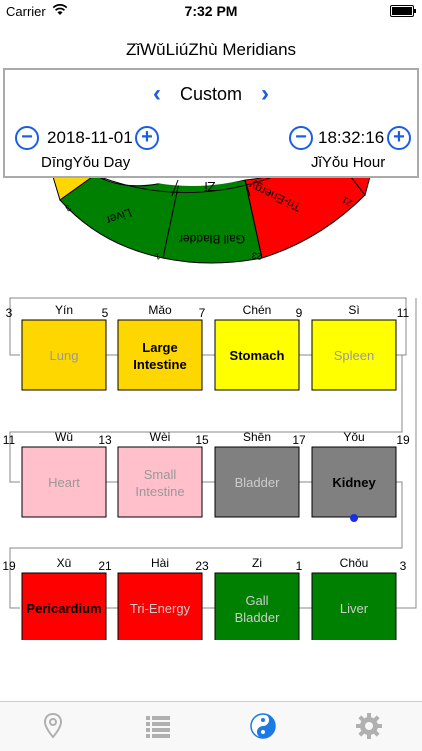  Describe the element at coordinates (299, 313) in the screenshot. I see `hour-start-number: 9` at that location.